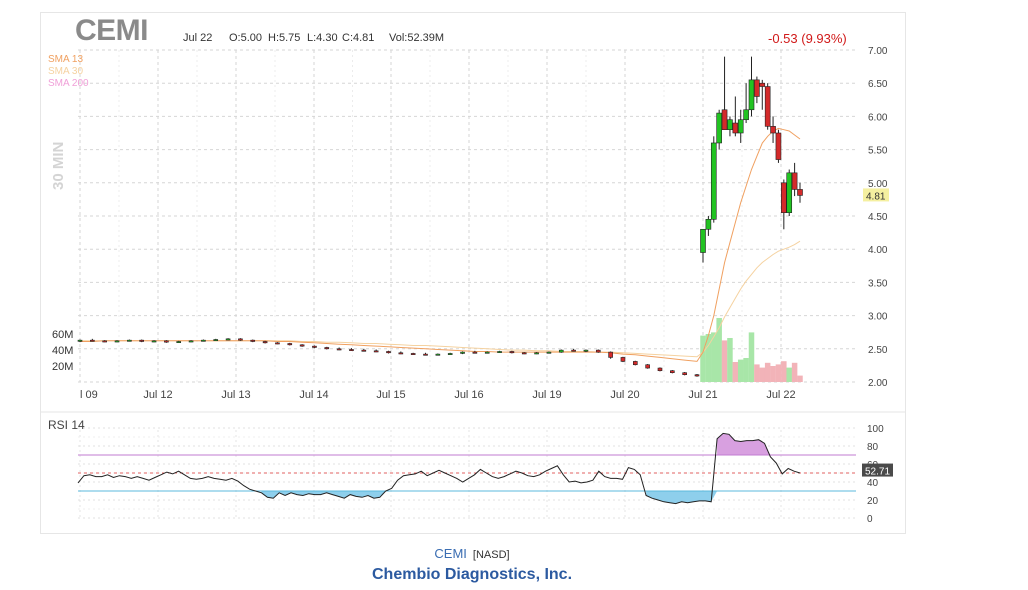 The image size is (1028, 590). What do you see at coordinates (780, 395) in the screenshot?
I see `time-tick-label: Jul 22` at bounding box center [780, 395].